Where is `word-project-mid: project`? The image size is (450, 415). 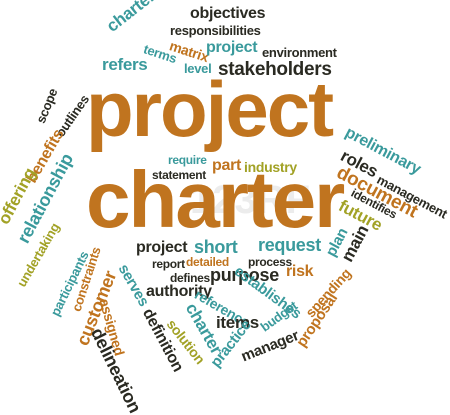
word-project-mid: project is located at coordinates (162, 247).